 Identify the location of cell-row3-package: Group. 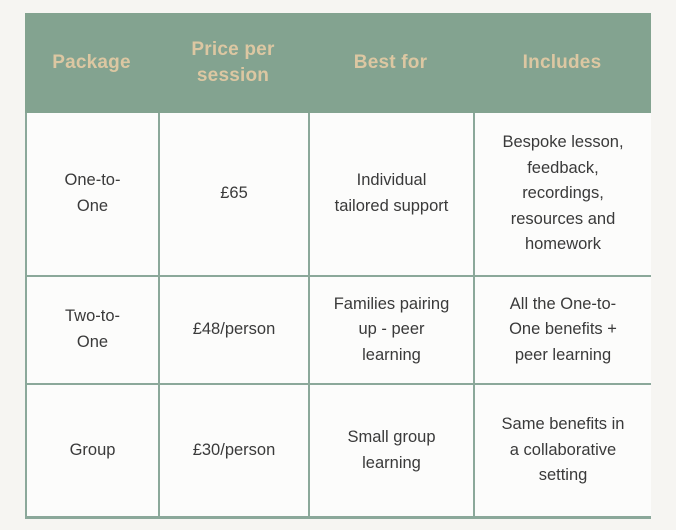
(92, 450).